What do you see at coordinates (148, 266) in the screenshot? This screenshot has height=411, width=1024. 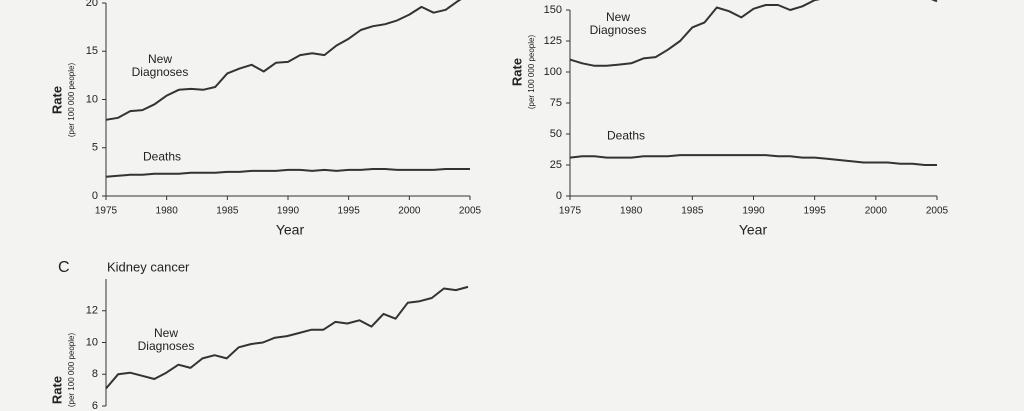 I see `chart-title: Kidney cancer` at bounding box center [148, 266].